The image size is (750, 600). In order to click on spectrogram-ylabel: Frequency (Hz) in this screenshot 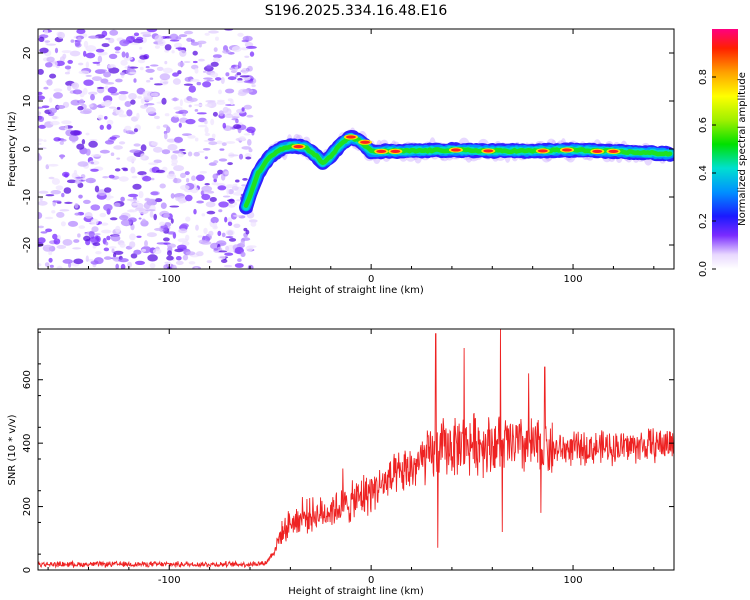, I will do `click(12, 149)`.